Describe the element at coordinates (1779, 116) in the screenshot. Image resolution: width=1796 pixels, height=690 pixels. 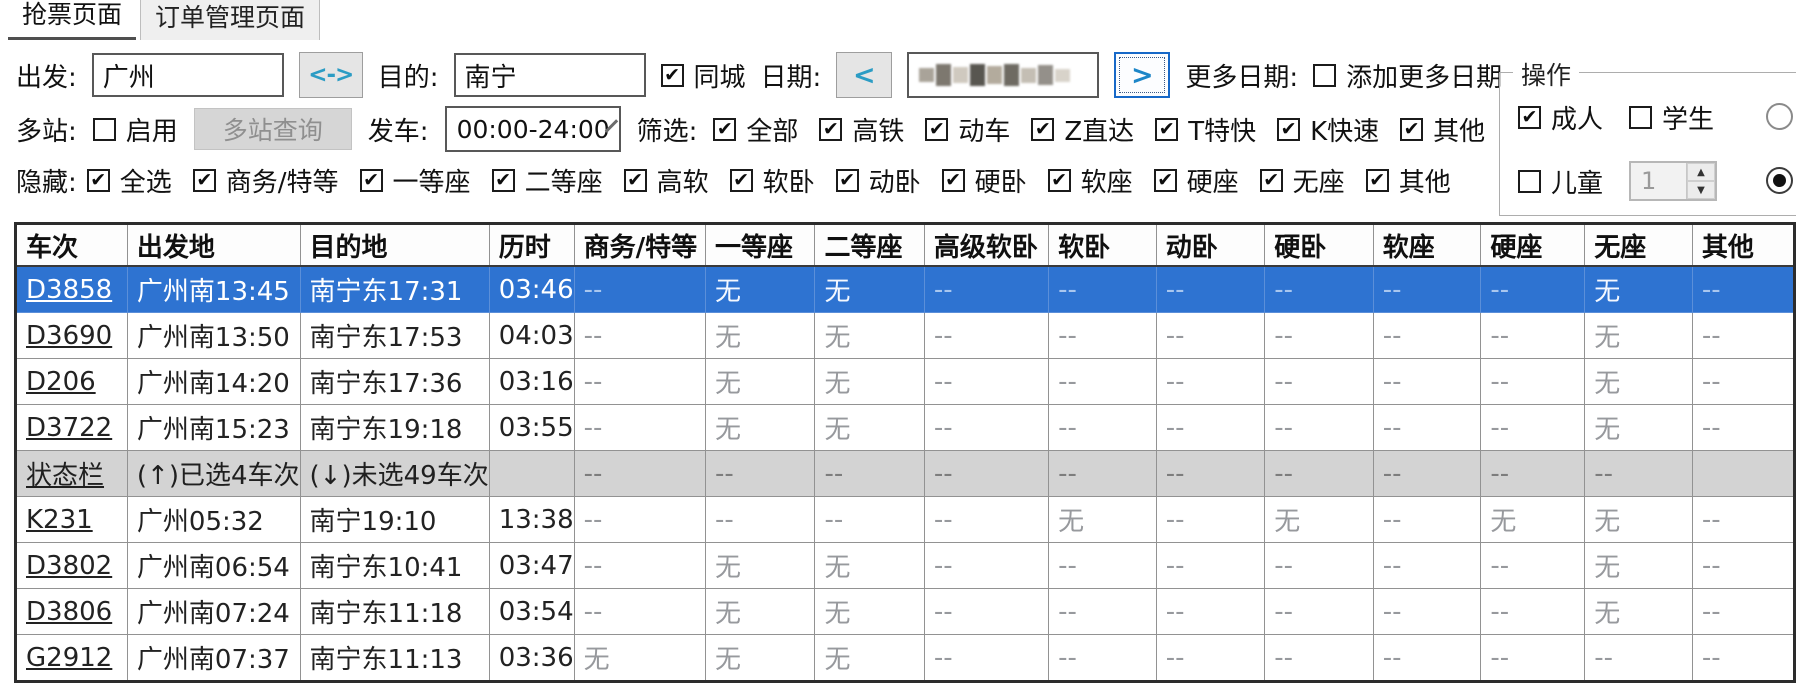
I see `radio-top` at that location.